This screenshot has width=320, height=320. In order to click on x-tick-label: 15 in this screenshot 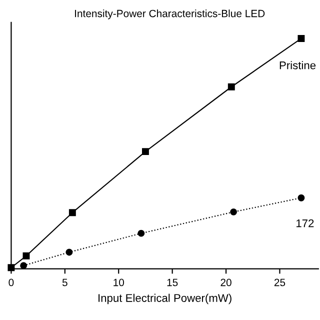, I will do `click(172, 282)`.